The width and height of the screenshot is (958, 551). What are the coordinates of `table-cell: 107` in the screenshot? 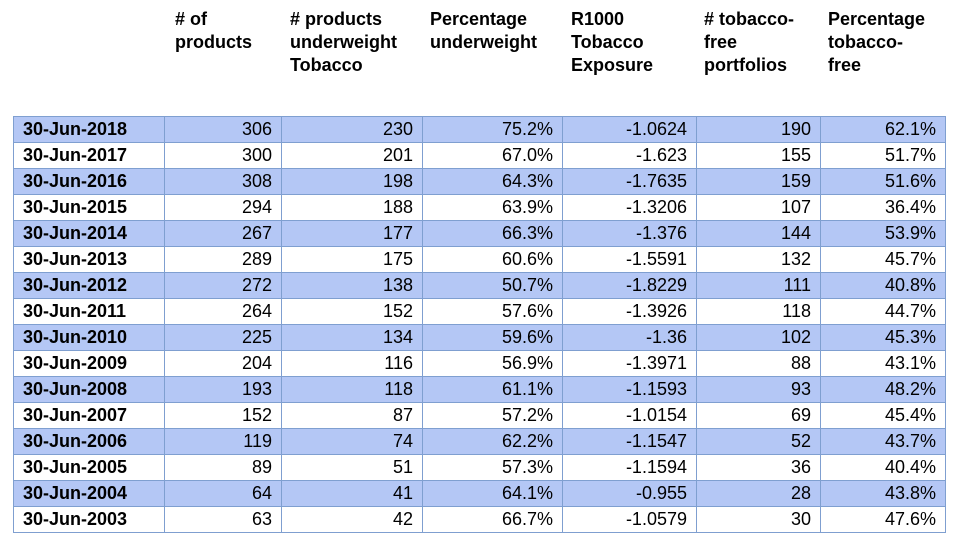 It's located at (758, 207).